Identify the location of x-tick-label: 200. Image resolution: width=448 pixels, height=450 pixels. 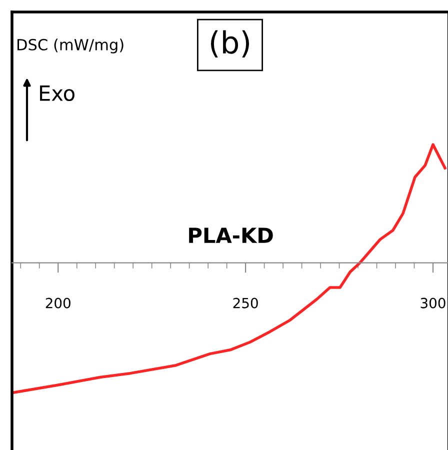
(58, 303).